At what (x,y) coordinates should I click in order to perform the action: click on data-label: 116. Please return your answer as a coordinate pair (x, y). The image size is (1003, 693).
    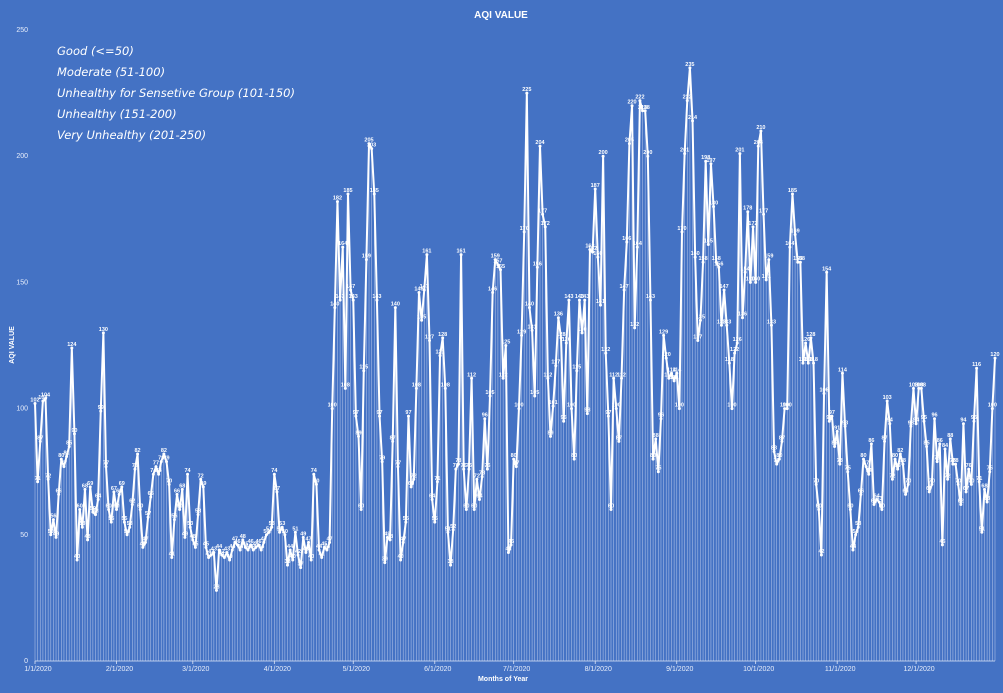
    Looking at the image, I should click on (976, 365).